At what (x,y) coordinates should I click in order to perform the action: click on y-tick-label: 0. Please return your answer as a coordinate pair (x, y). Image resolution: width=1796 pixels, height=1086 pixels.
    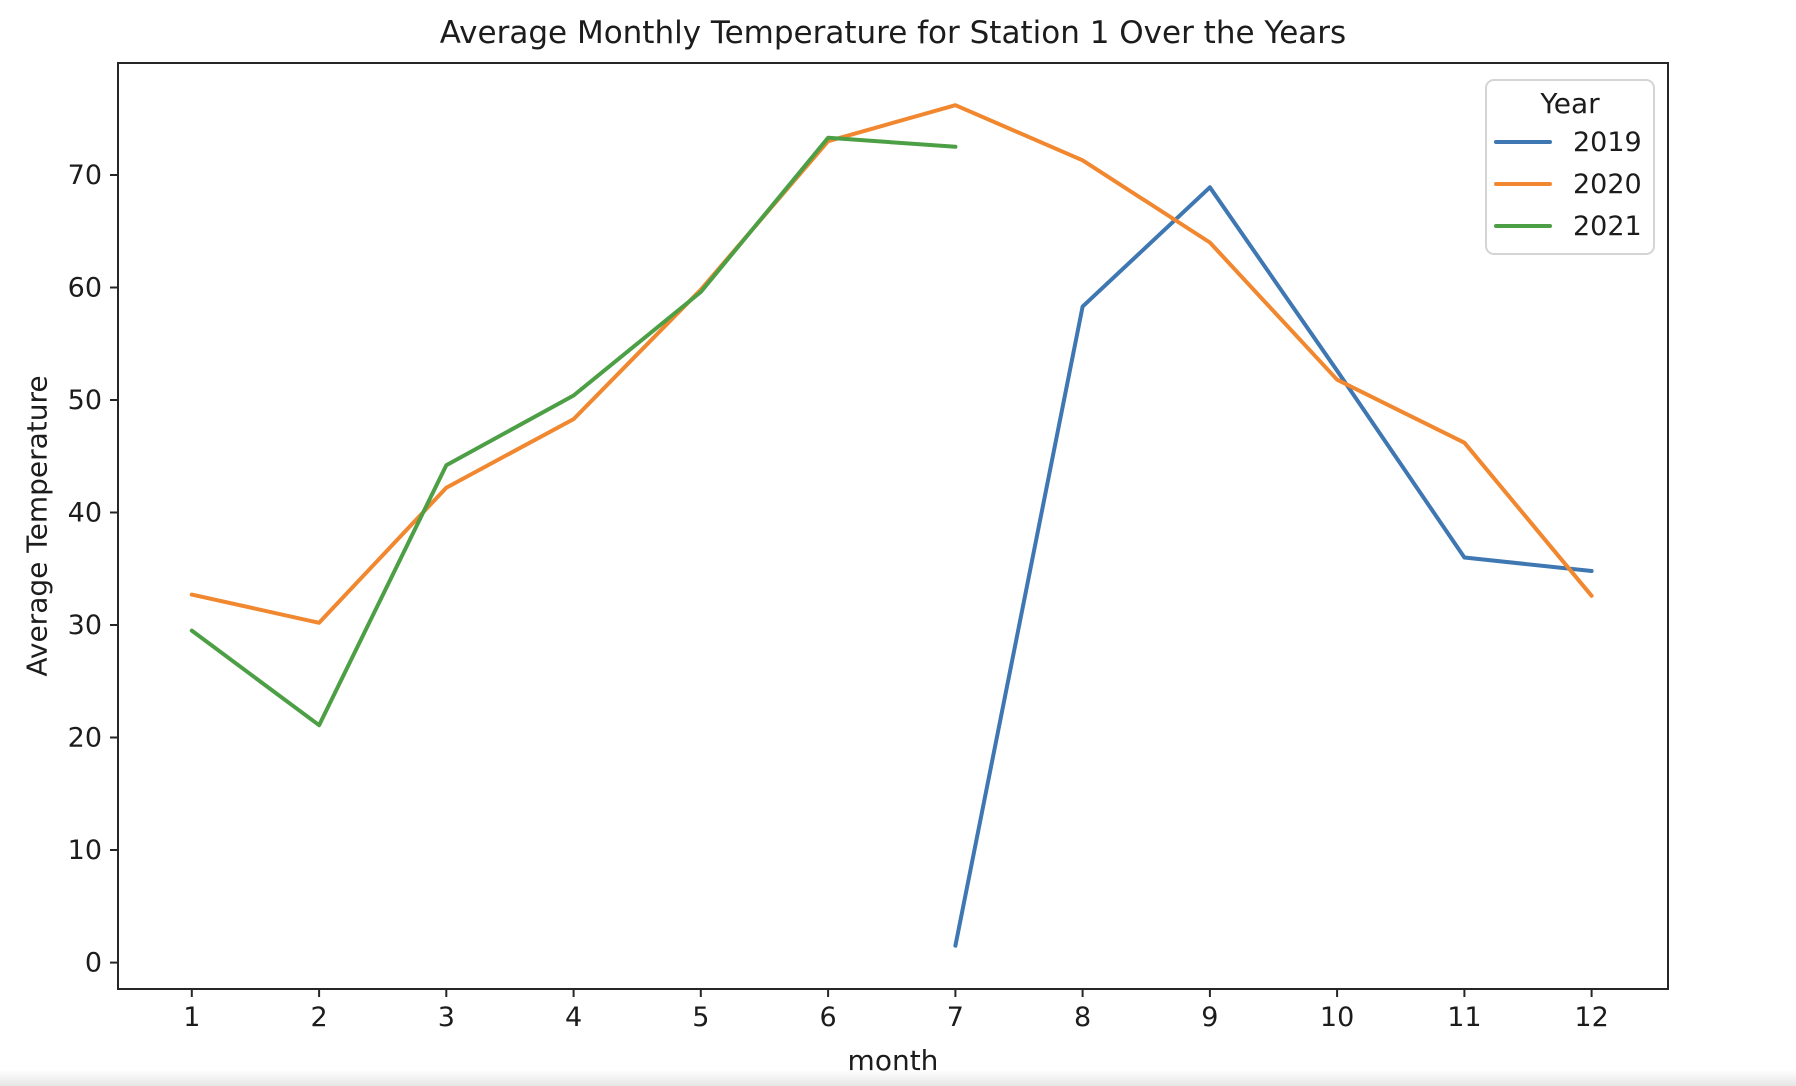
    Looking at the image, I should click on (93, 963).